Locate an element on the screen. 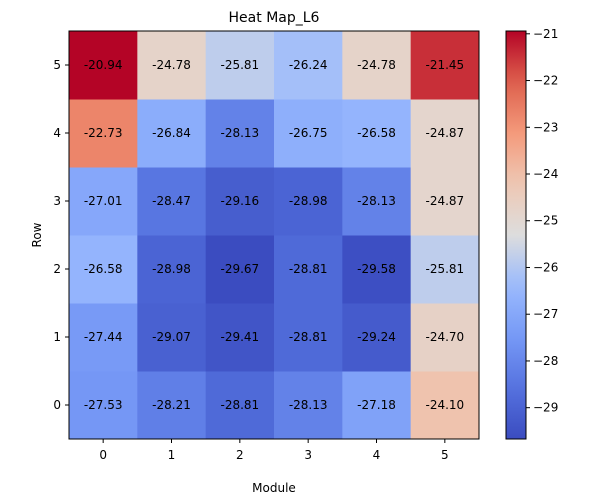  cell-value-label: -29.58 is located at coordinates (376, 269).